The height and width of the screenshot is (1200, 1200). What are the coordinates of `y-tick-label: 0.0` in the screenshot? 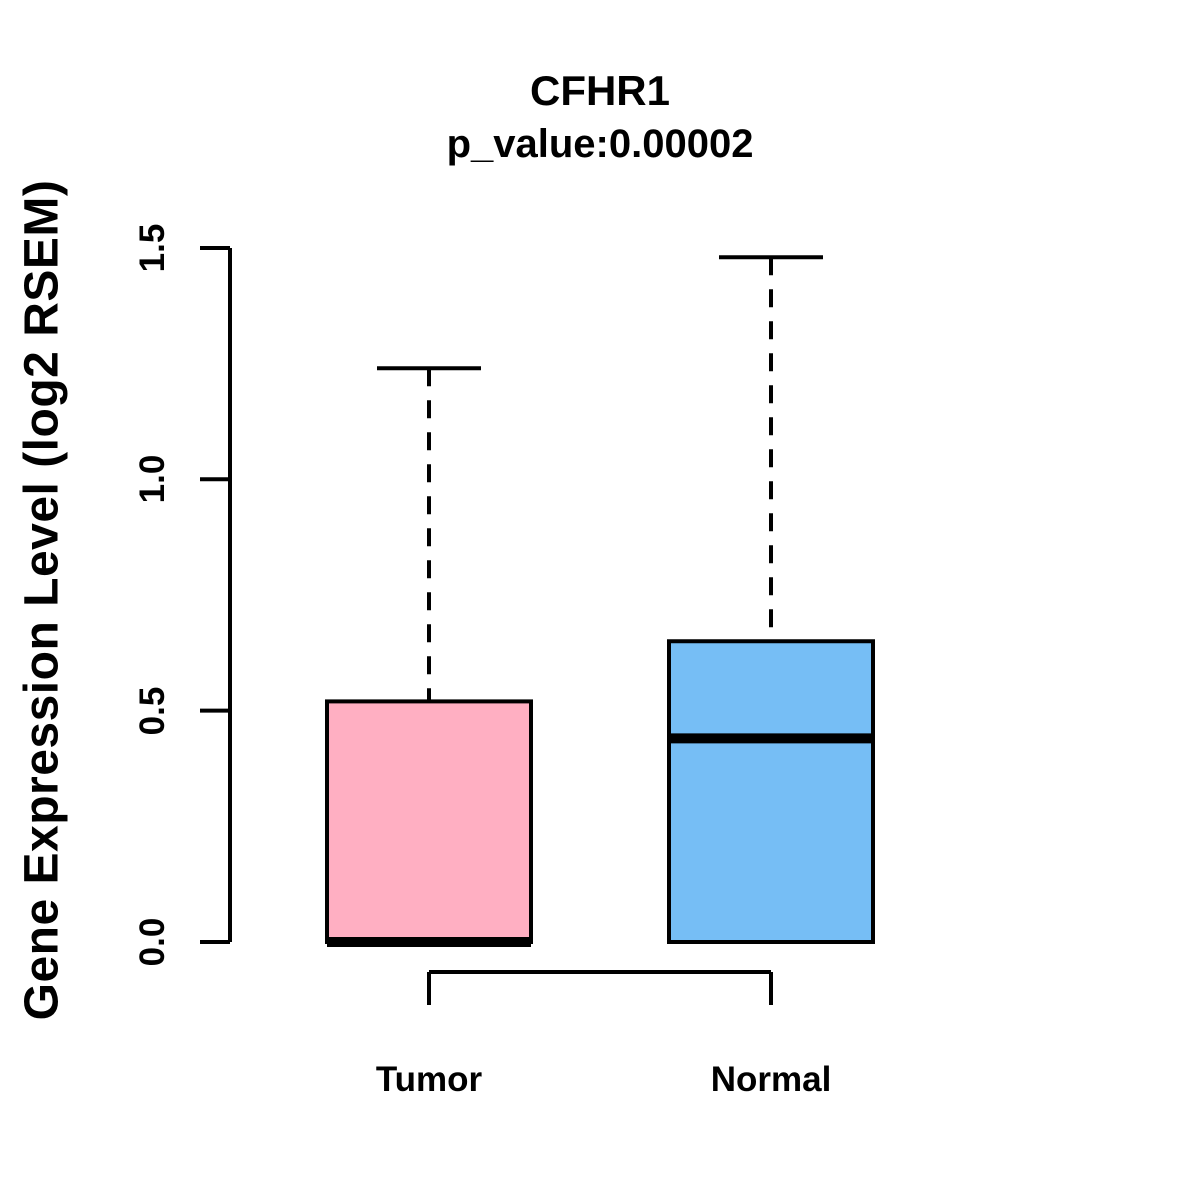 It's located at (152, 942).